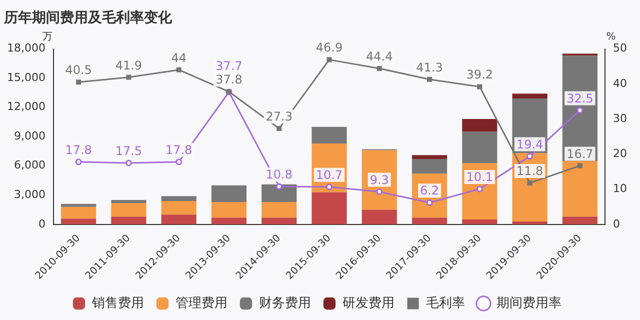 This screenshot has width=640, height=320. What do you see at coordinates (429, 67) in the screenshot?
I see `data-label: 41.3` at bounding box center [429, 67].